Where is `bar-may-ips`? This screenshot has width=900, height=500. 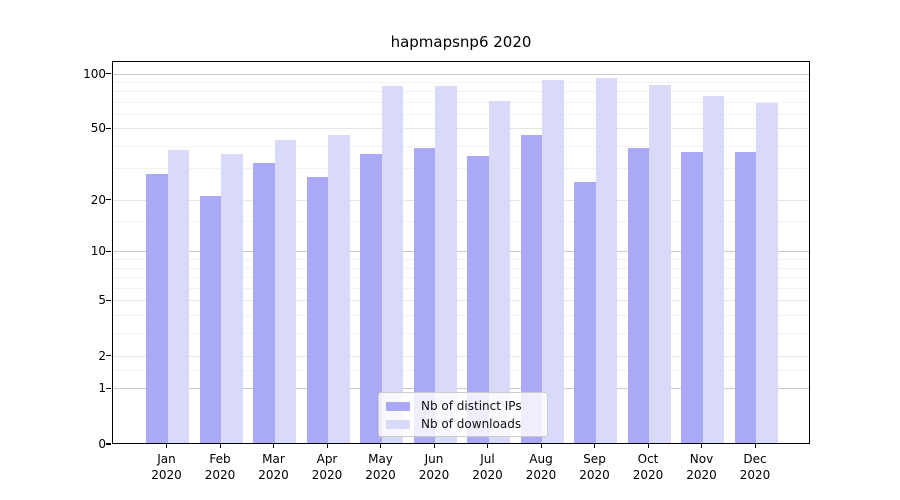 bar-may-ips is located at coordinates (371, 298).